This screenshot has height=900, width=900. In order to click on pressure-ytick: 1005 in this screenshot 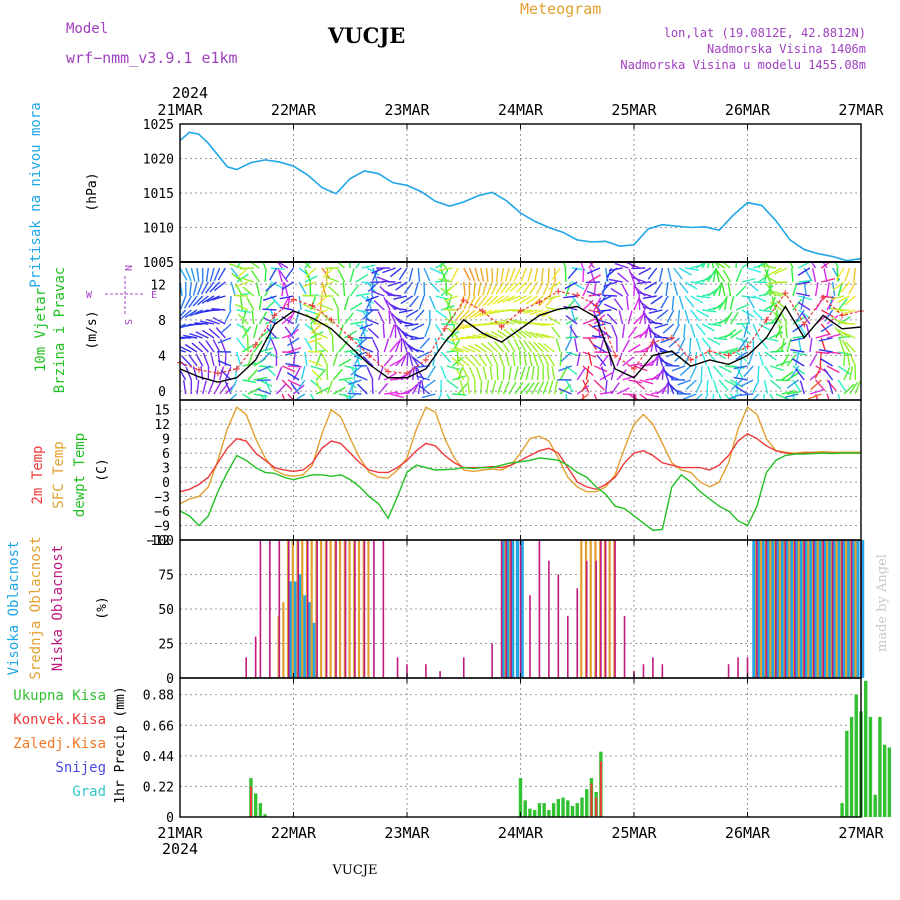, I will do `click(158, 263)`.